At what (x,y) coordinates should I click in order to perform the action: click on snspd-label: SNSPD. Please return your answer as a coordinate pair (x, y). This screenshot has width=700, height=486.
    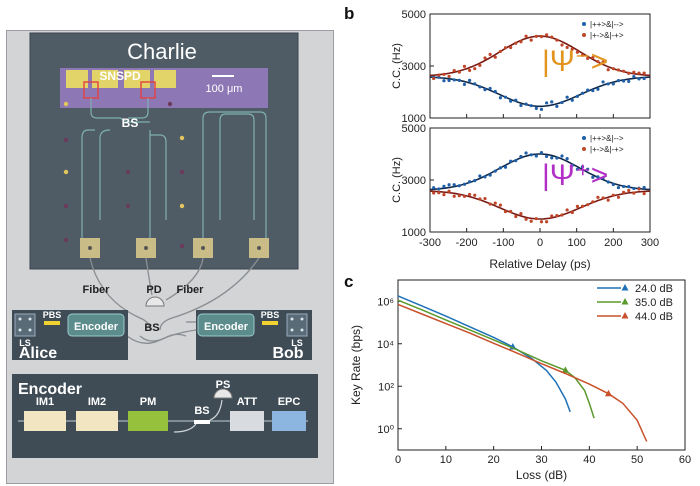
    Looking at the image, I should click on (120, 76).